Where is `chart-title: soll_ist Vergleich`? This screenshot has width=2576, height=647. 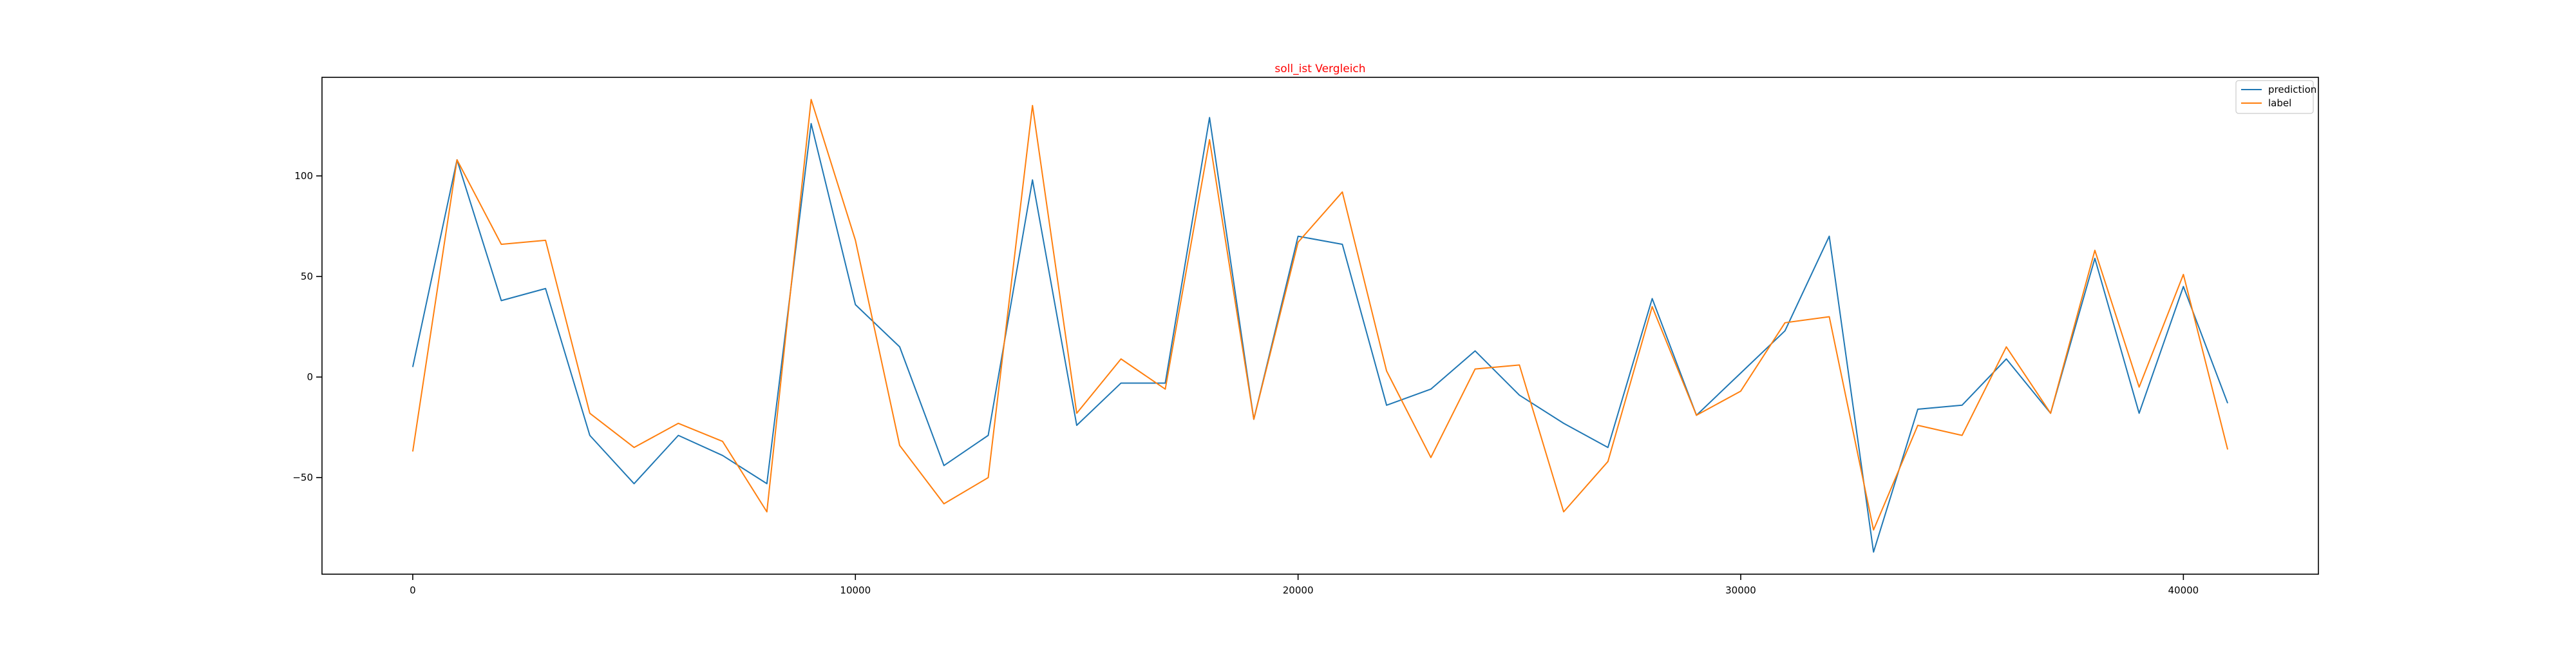 chart-title: soll_ist Vergleich is located at coordinates (1319, 69).